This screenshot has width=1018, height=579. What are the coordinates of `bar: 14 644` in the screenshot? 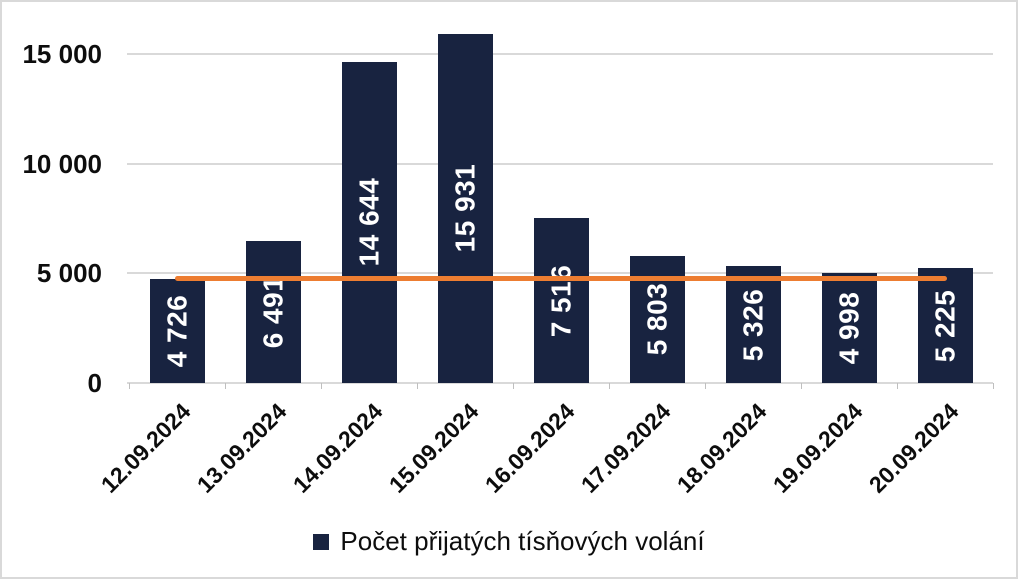 It's located at (369, 222).